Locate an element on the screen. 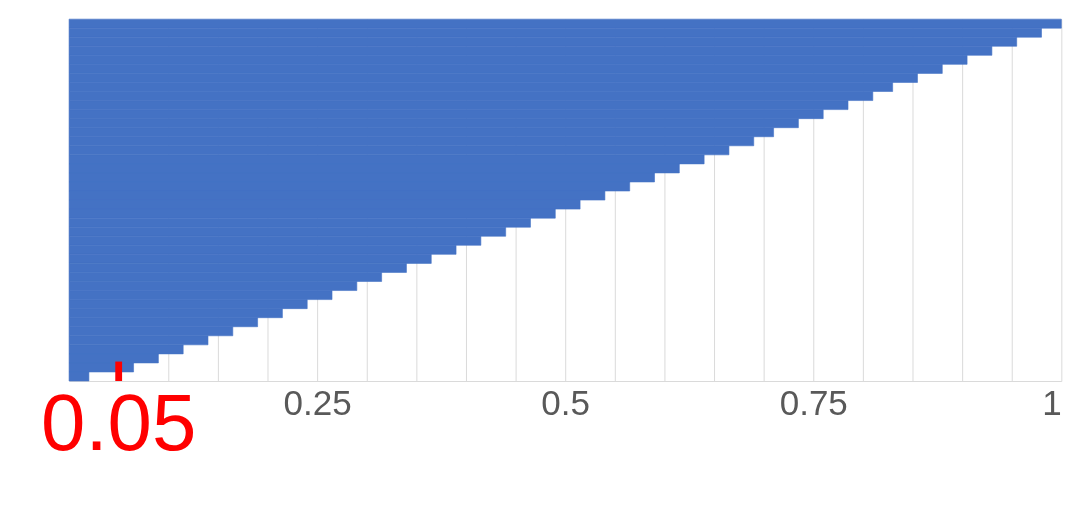  ref-line-label: 0.05 is located at coordinates (119, 423).